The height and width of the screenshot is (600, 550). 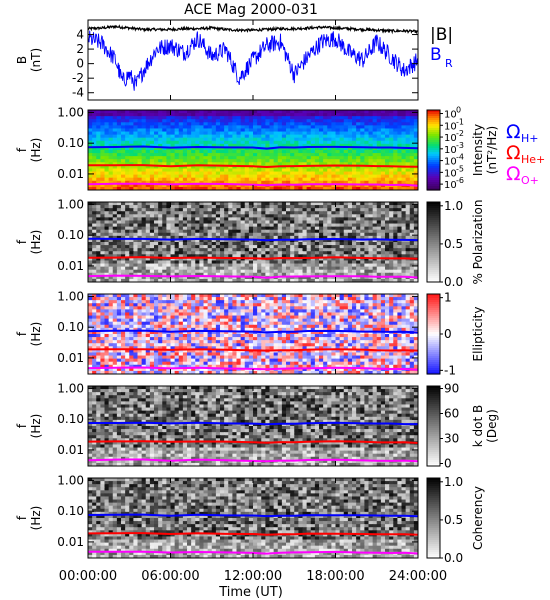 I want to click on cyclotron-legend-label: H+, so click(x=530, y=138).